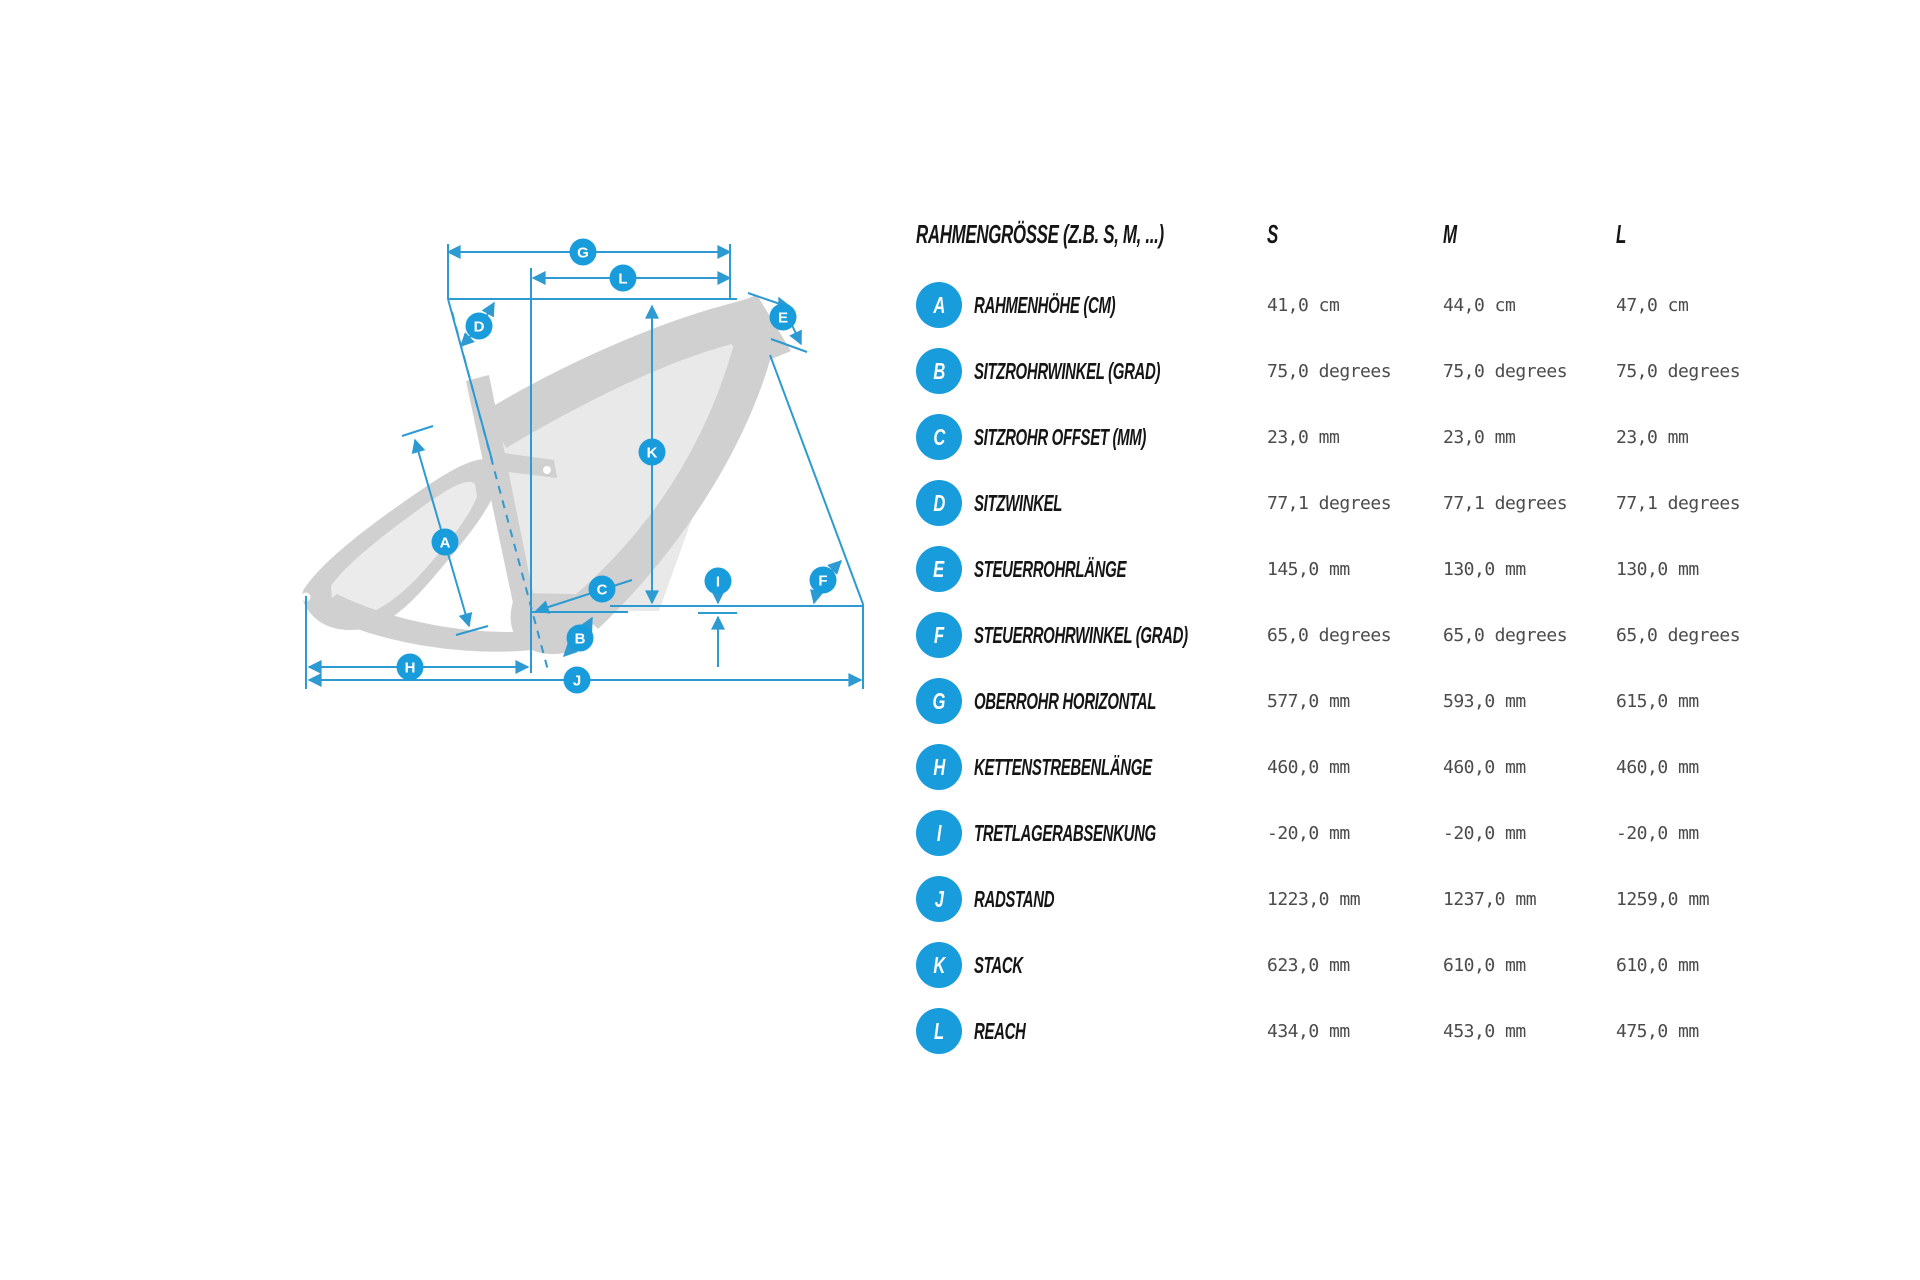  I want to click on row-label-cell: A RAHMENHÖHE (CM), so click(1091, 305).